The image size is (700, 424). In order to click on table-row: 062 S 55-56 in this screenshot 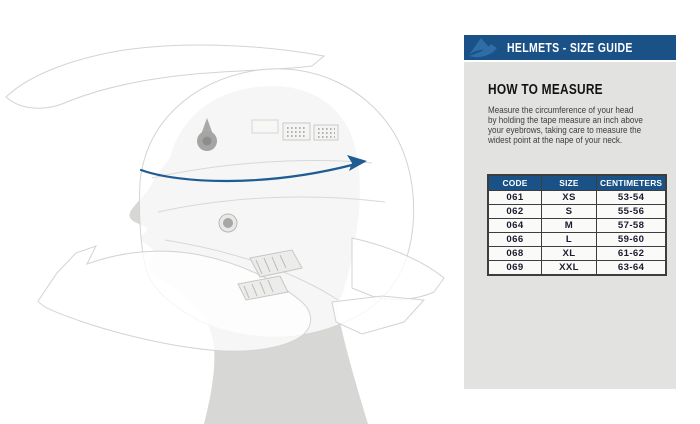, I will do `click(577, 211)`.